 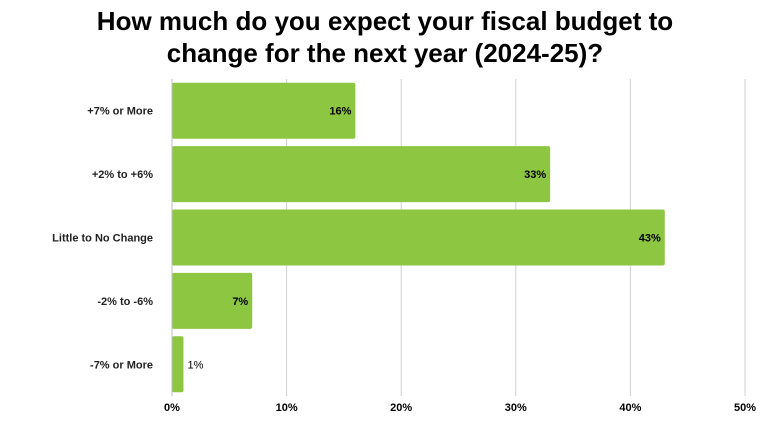 I want to click on x-tick-label-3: 30%, so click(x=516, y=408).